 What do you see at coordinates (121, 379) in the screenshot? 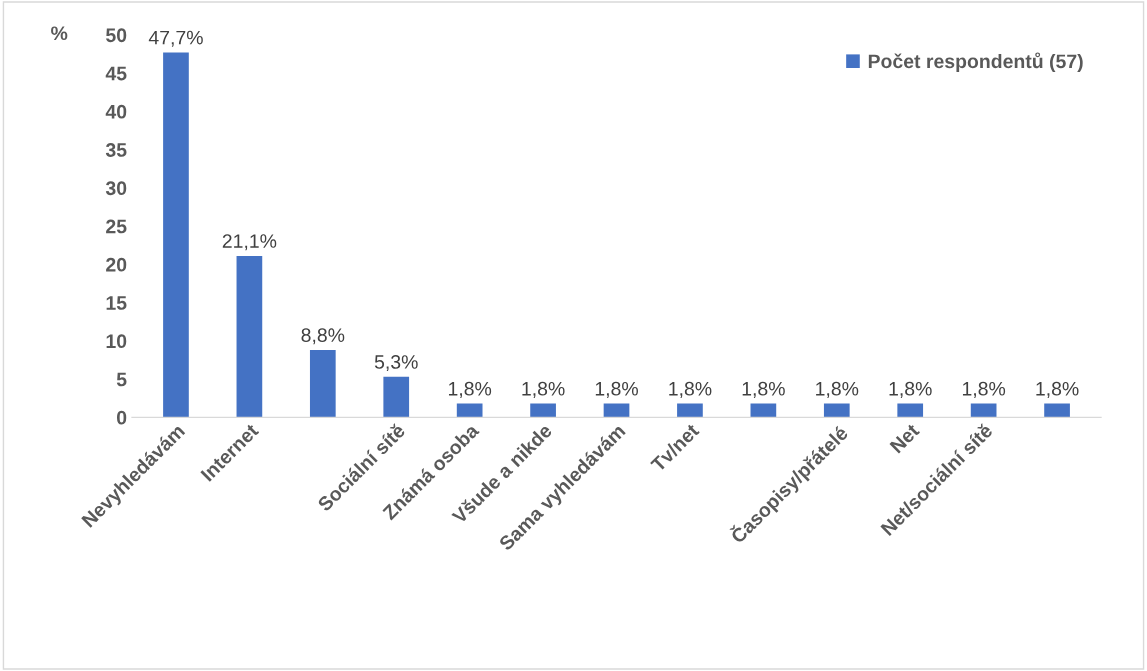
I see `y-tick-label: 5` at bounding box center [121, 379].